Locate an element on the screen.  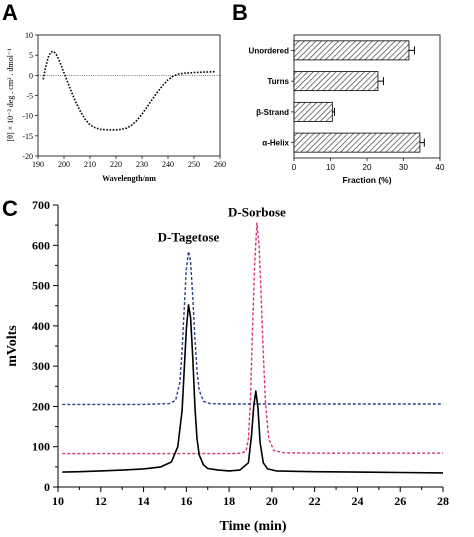
panel-a-frame is located at coordinates (129, 95).